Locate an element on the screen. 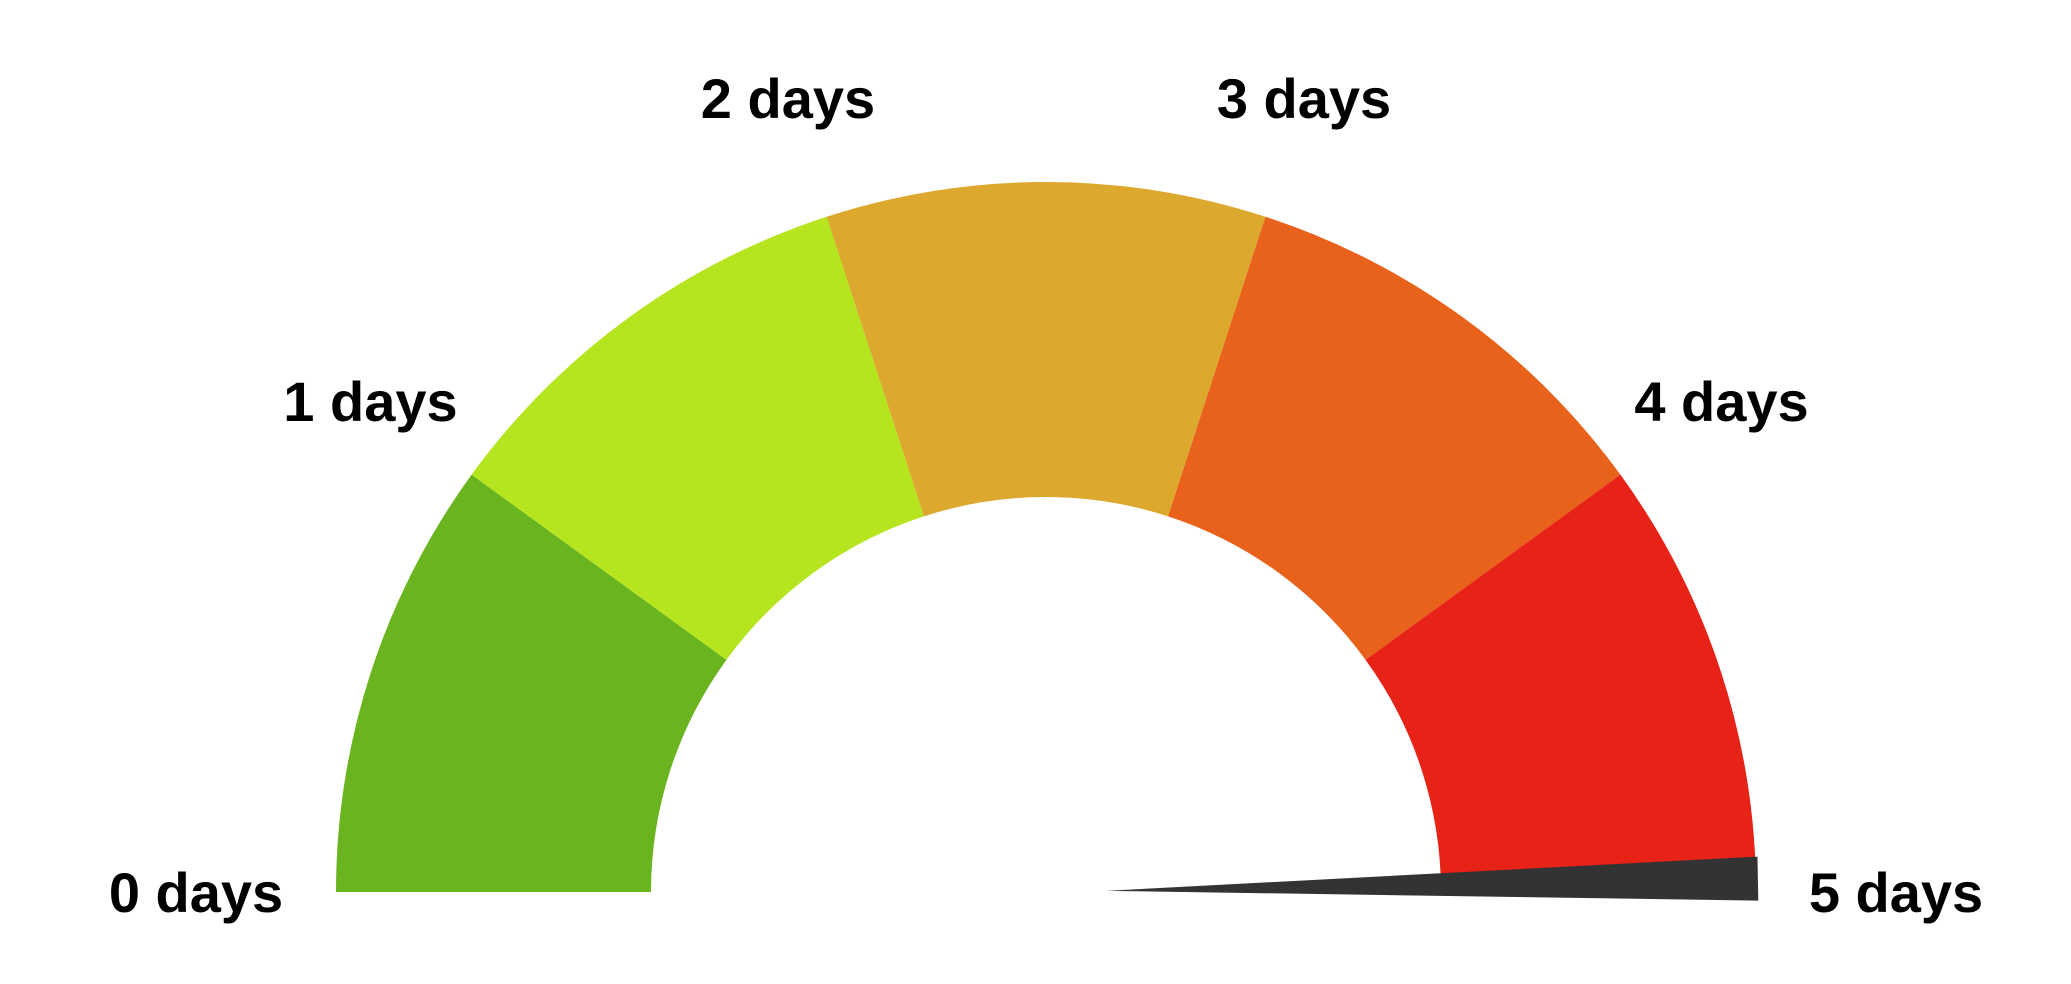 The image size is (2071, 984). tick-label-5: 5 days is located at coordinates (1896, 892).